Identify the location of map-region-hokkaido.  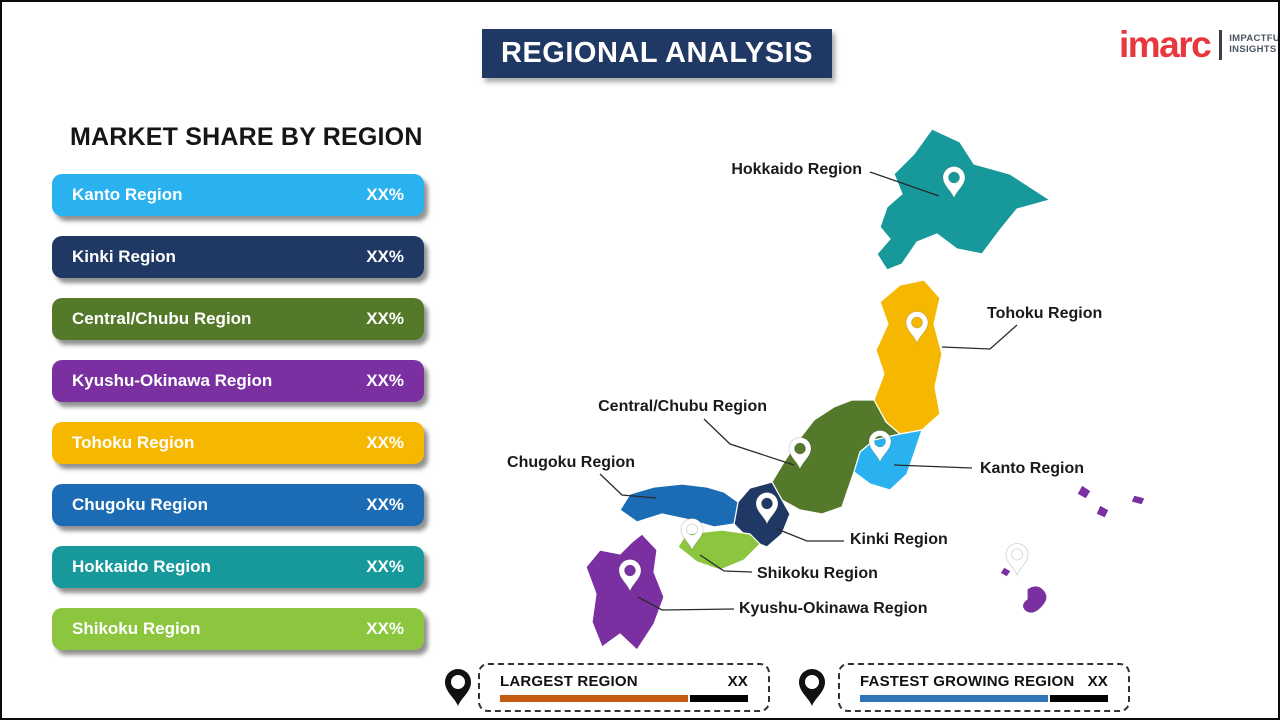
(964, 199).